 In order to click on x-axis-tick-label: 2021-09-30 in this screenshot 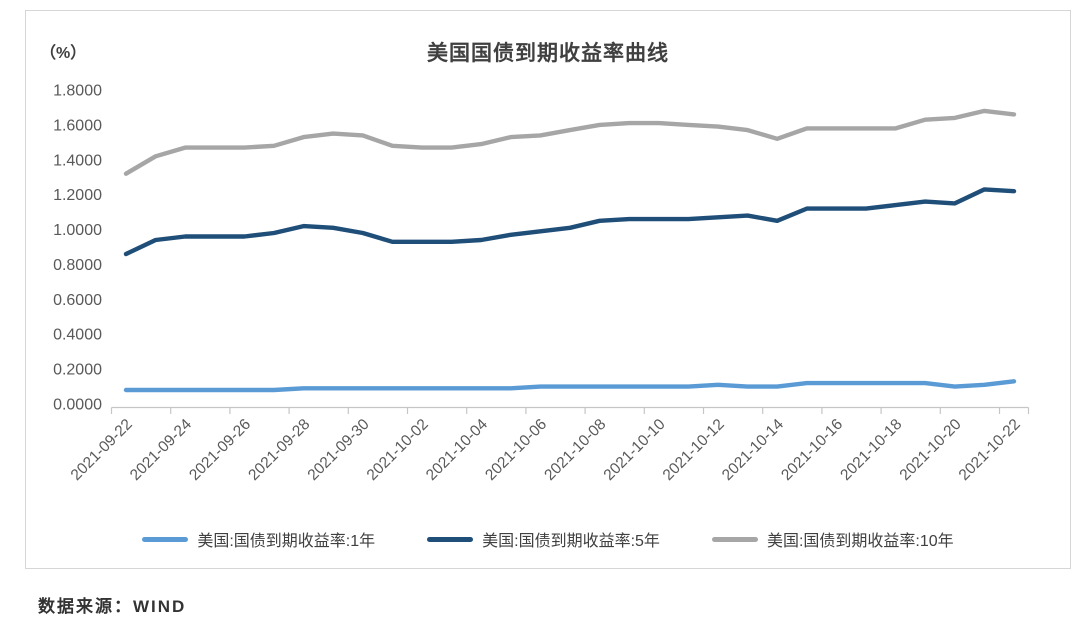, I will do `click(339, 450)`.